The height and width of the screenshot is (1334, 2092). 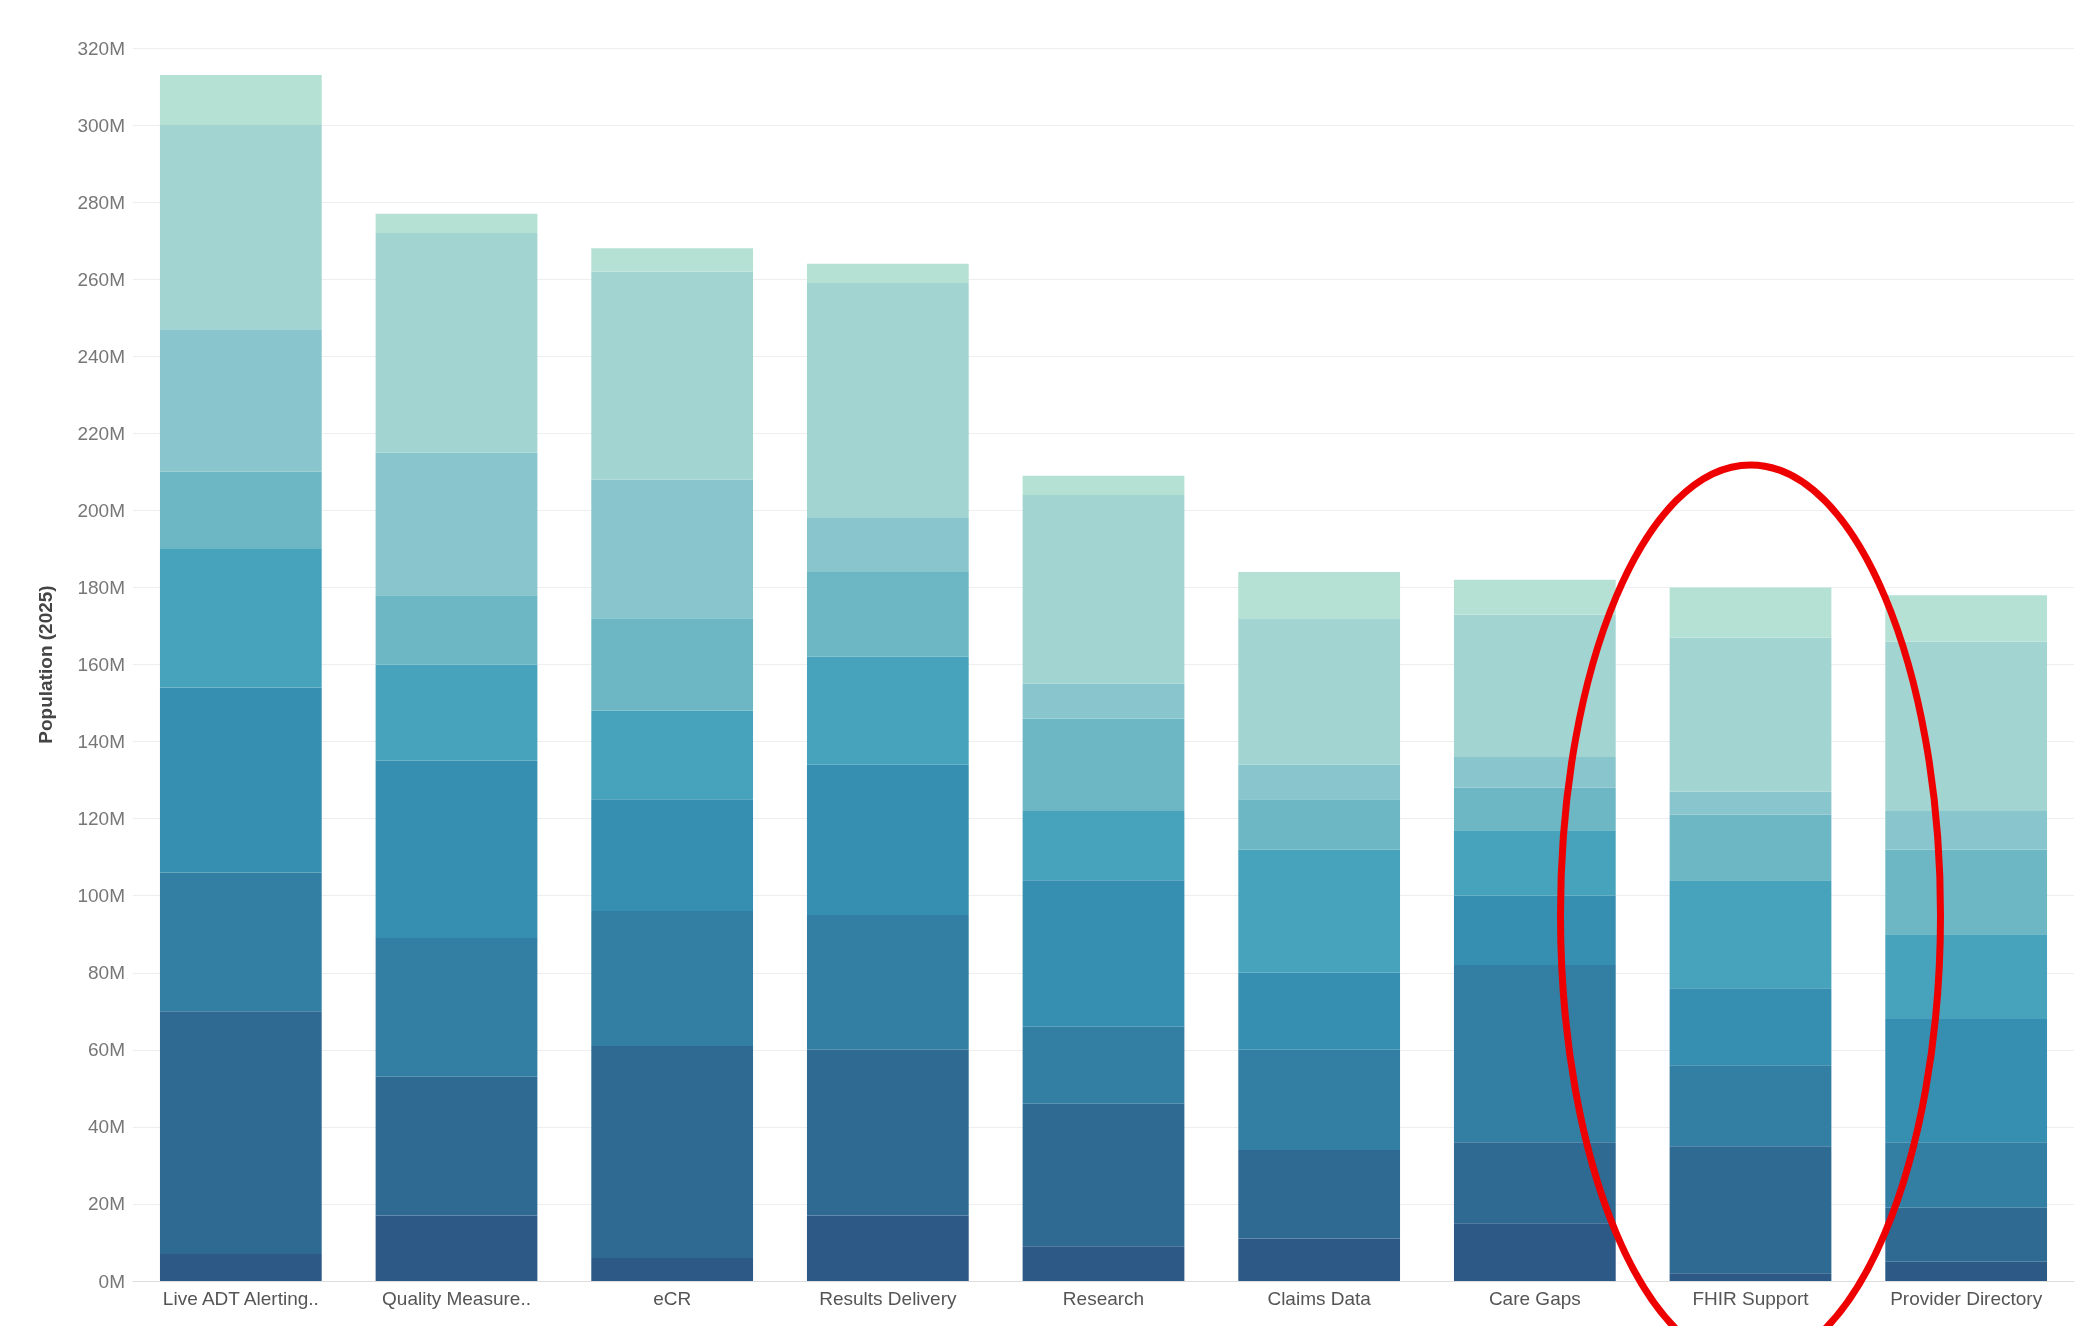 I want to click on x-tick-label: Care Gaps, so click(x=1534, y=1298).